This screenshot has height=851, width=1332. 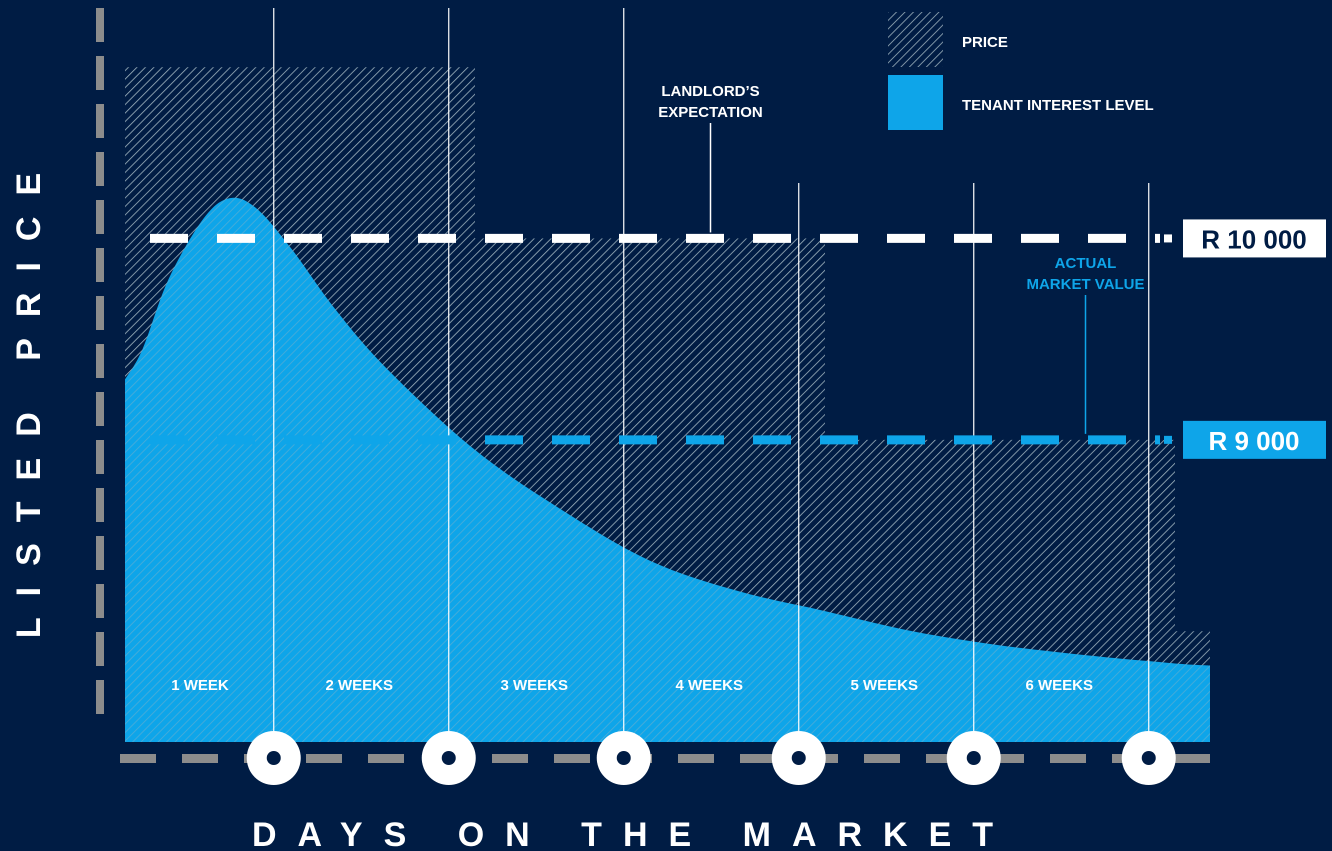 I want to click on week-label-5: 5 WEEKS, so click(x=884, y=685).